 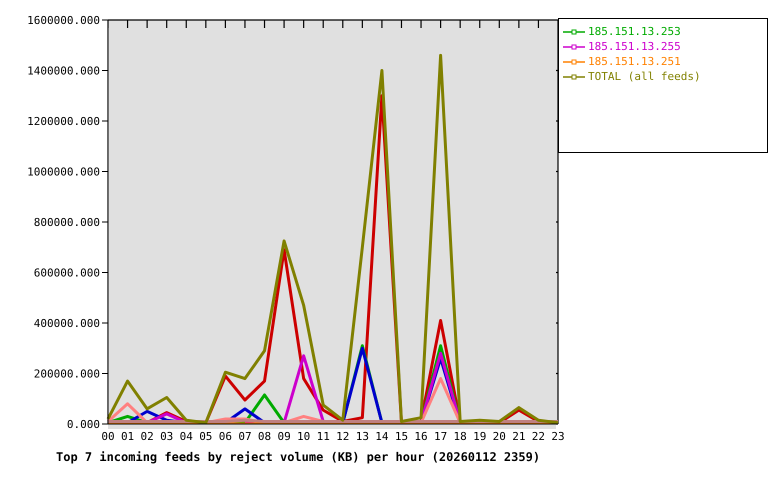 I want to click on x-tick-label: 15, so click(x=401, y=436).